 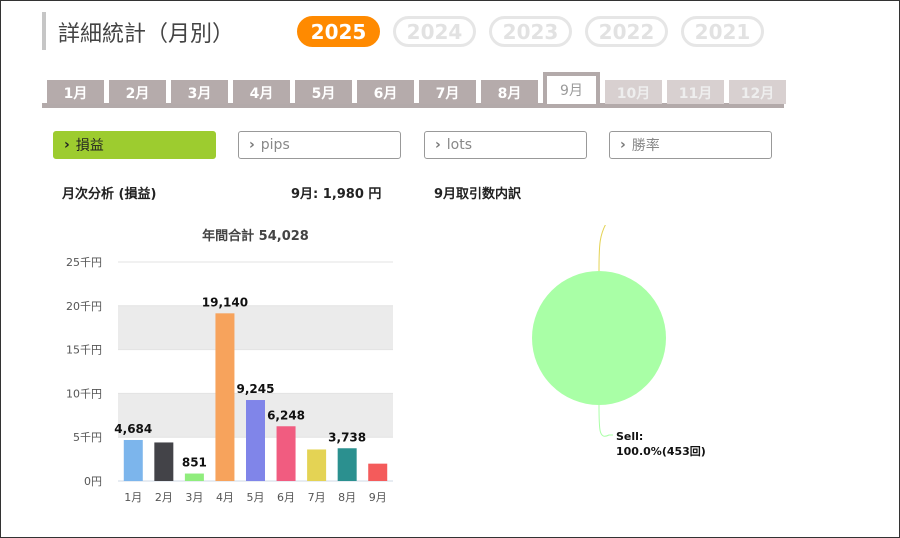 I want to click on x-tick-label: 4月, so click(x=225, y=497).